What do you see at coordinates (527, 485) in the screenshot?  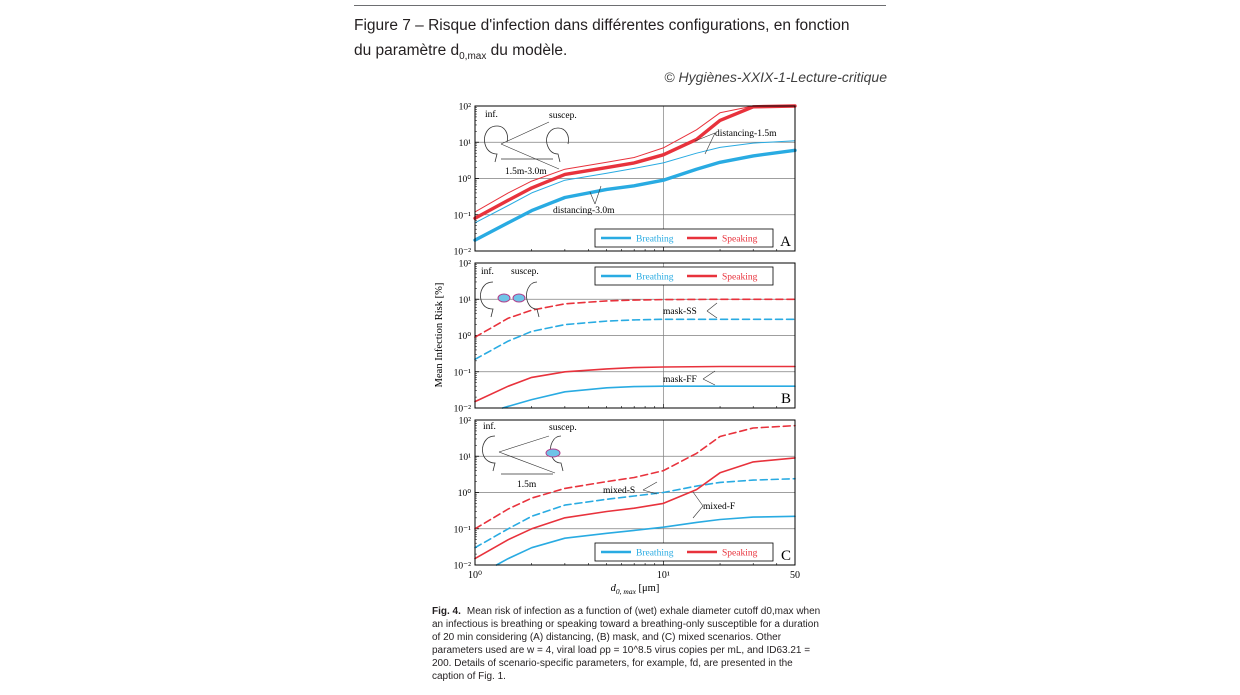 I see `panel-c-label-range: 1.5m` at bounding box center [527, 485].